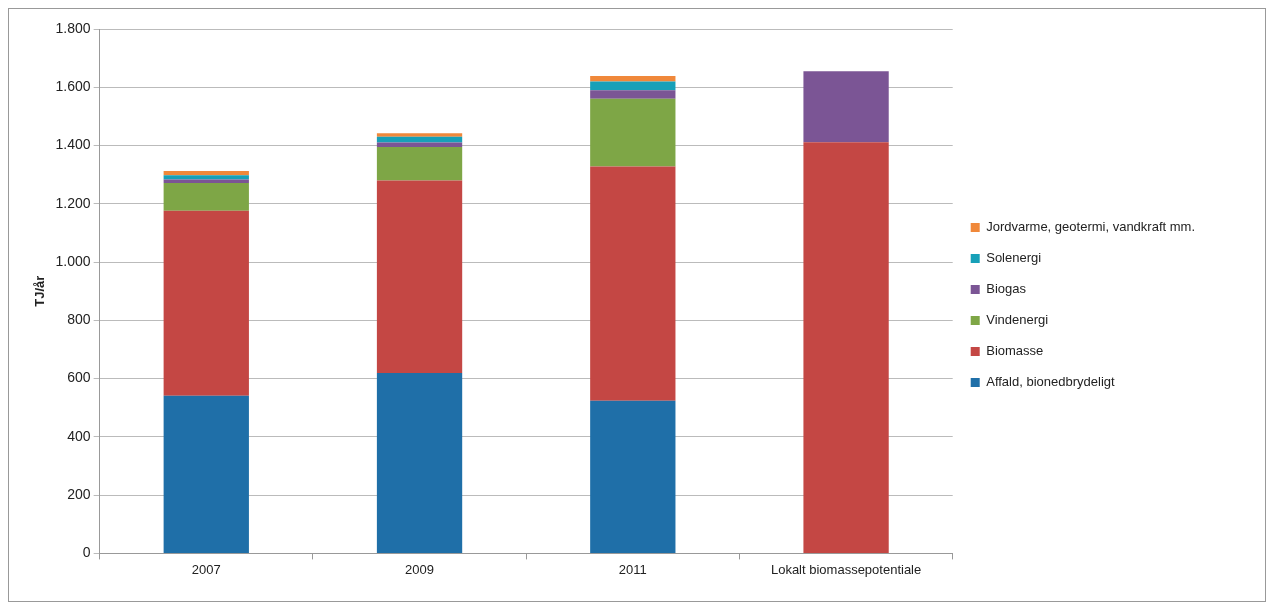 This screenshot has height=610, width=1274. I want to click on y-tick-label: 1.800, so click(73, 27).